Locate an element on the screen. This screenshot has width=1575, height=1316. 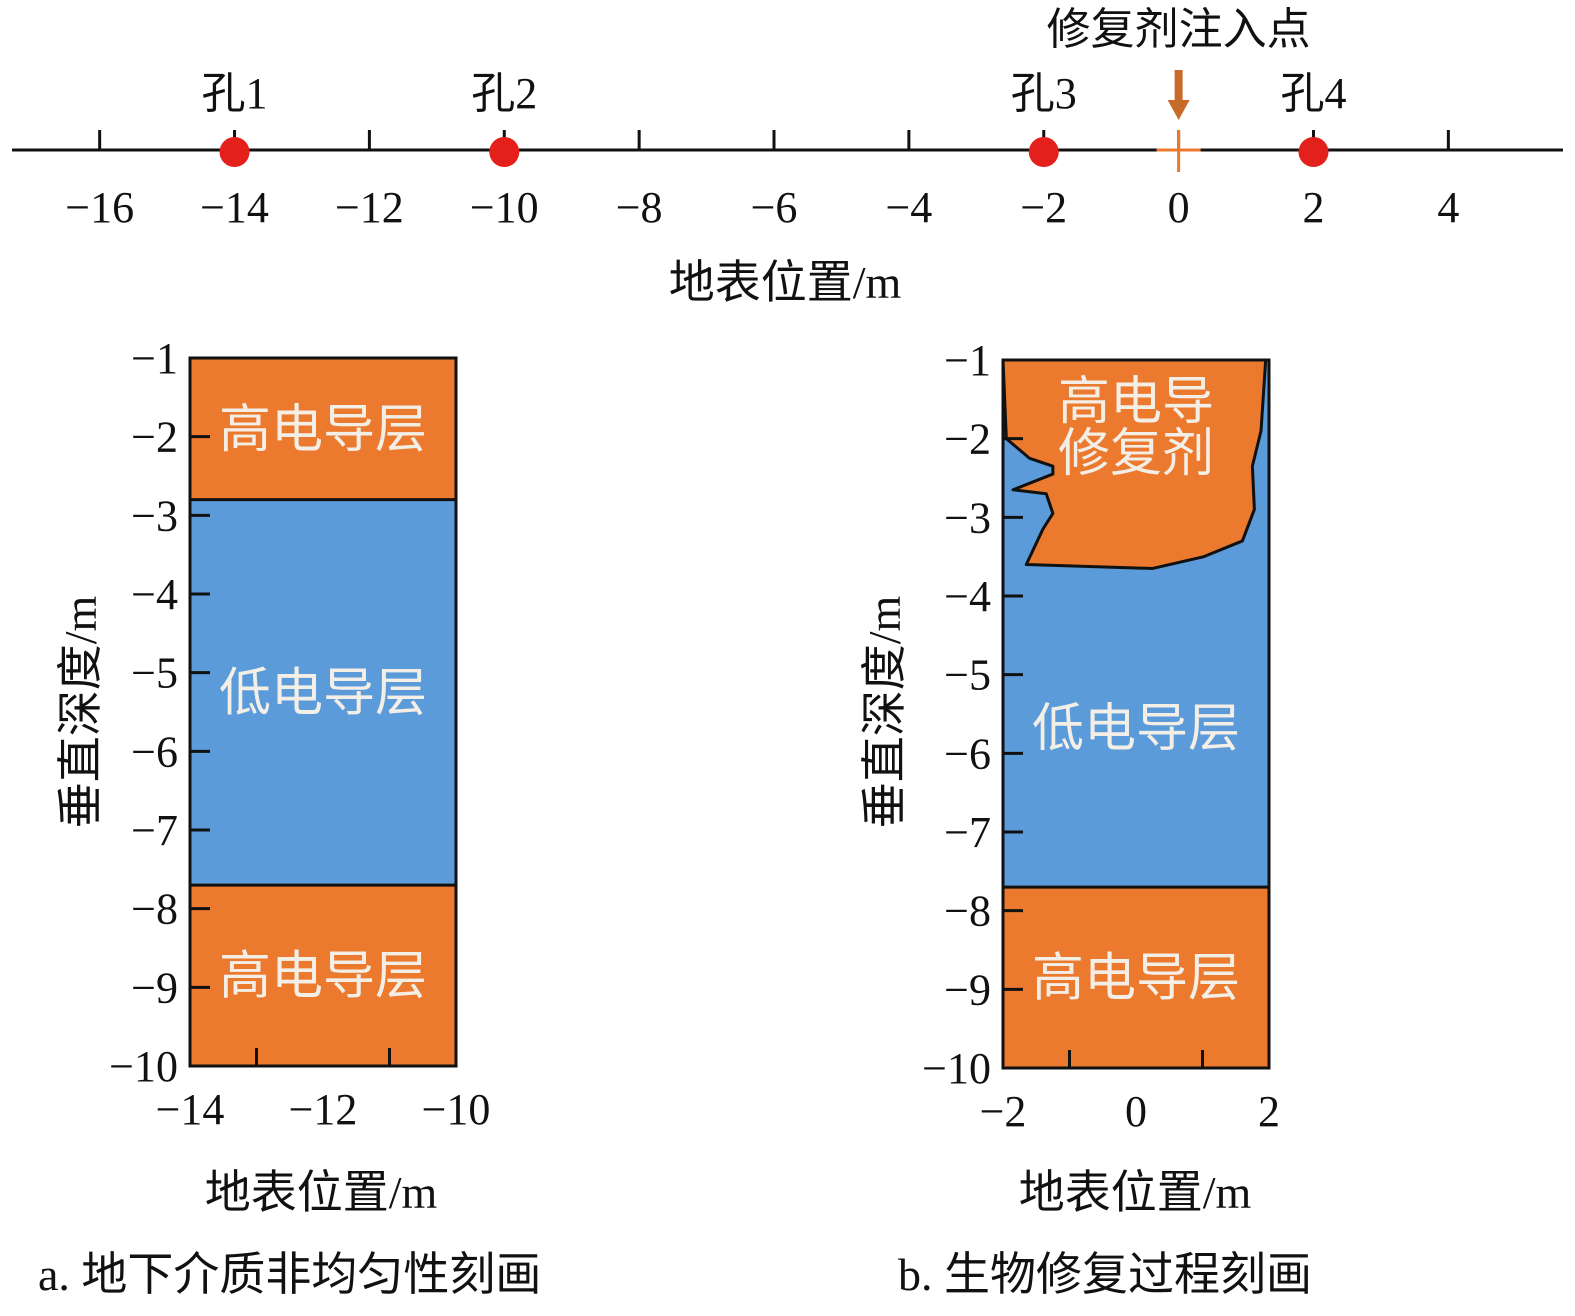
surface-tick-label: −16 is located at coordinates (99, 207).